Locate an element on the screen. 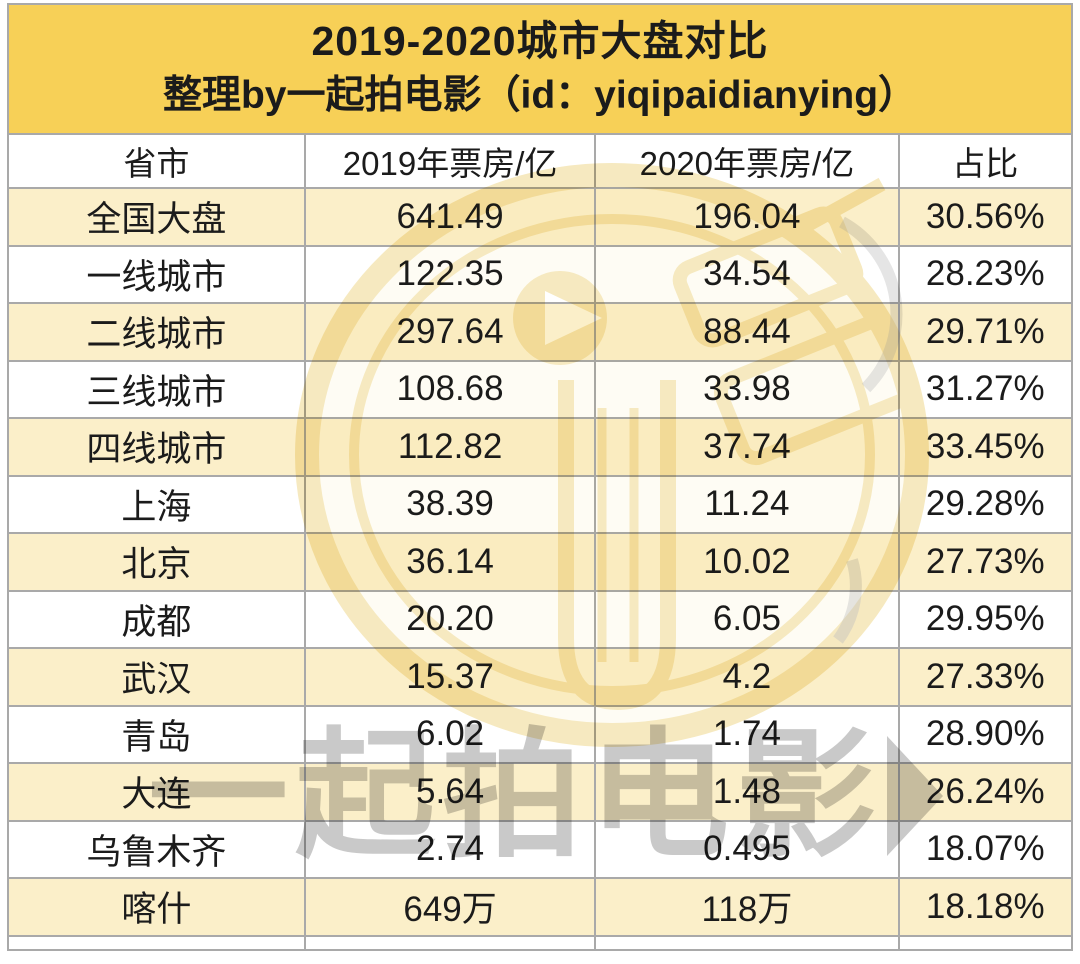 The image size is (1080, 964). table-header: 省市 2019年票房/亿 2020年票房/亿 占比 is located at coordinates (540, 161).